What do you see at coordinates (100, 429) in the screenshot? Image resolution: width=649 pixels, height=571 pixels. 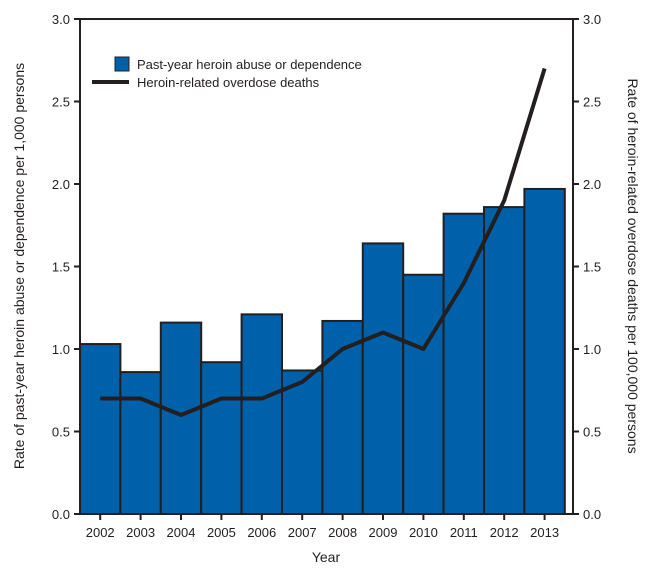 I see `bar-2002` at bounding box center [100, 429].